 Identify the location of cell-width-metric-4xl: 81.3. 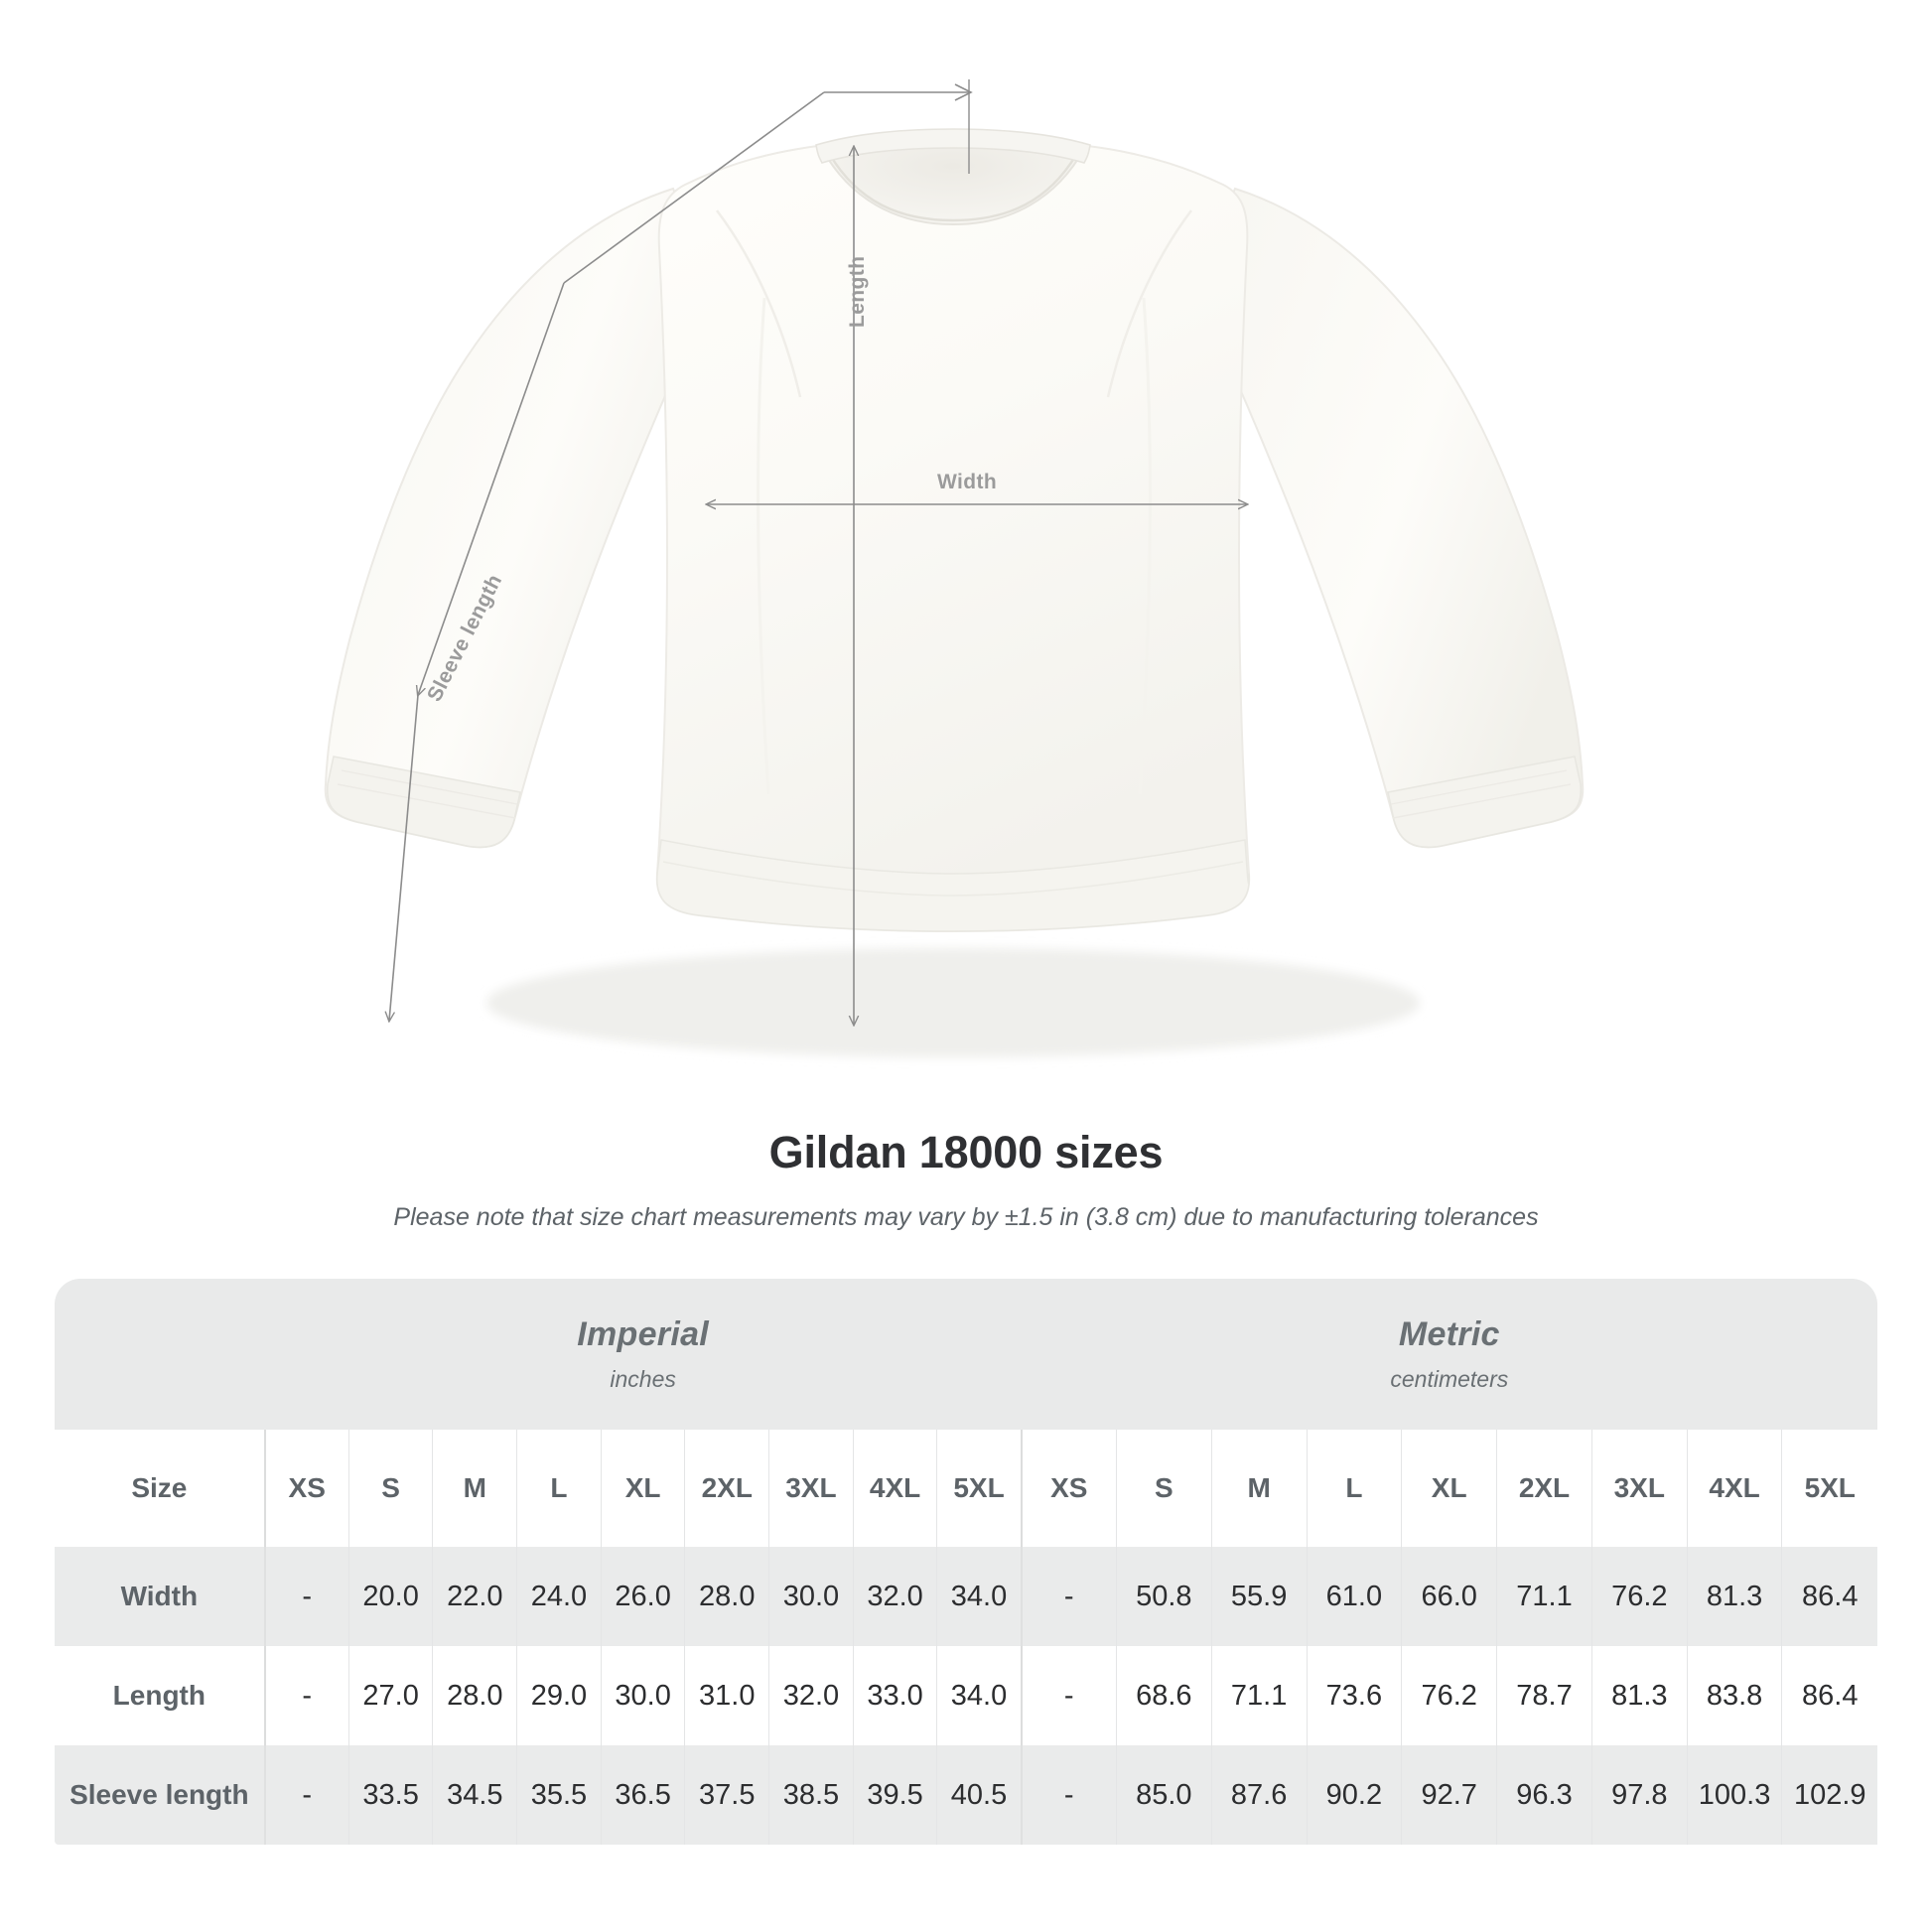
(1734, 1597).